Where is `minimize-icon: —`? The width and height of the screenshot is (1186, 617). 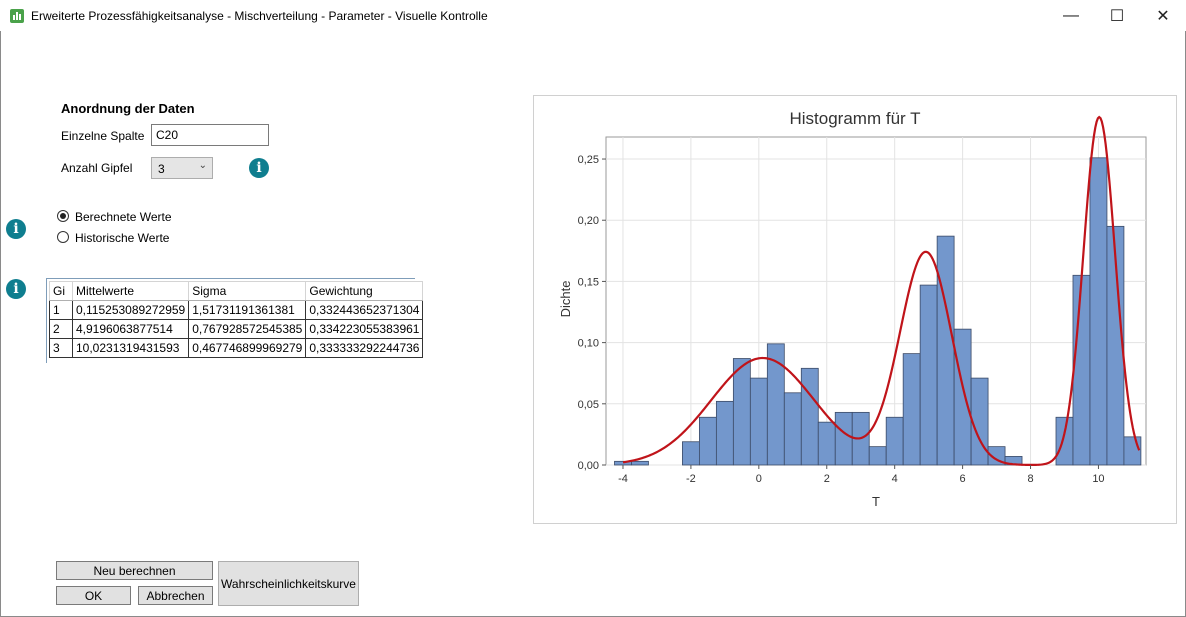 minimize-icon: — is located at coordinates (1071, 15).